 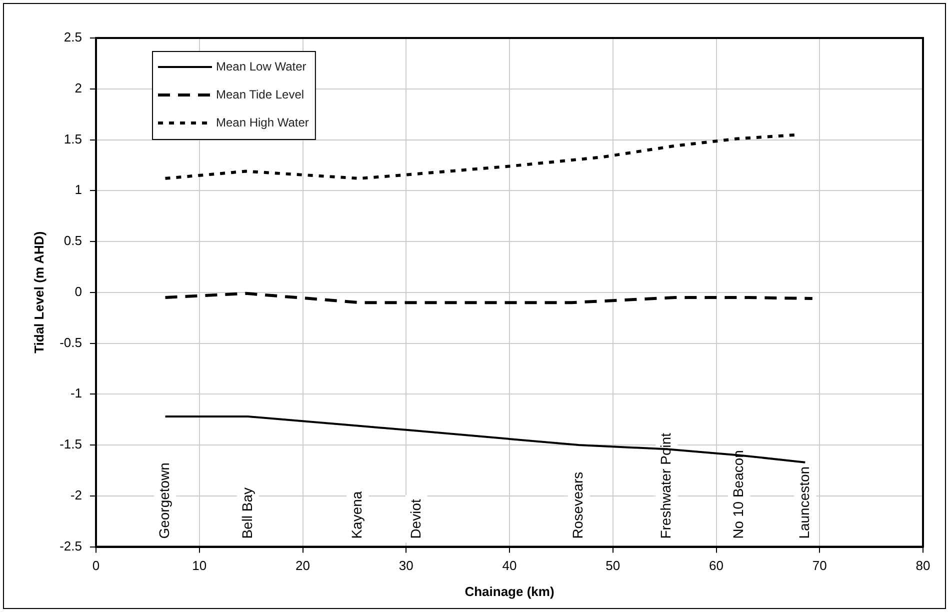 What do you see at coordinates (78, 88) in the screenshot?
I see `y-tick-label: 2` at bounding box center [78, 88].